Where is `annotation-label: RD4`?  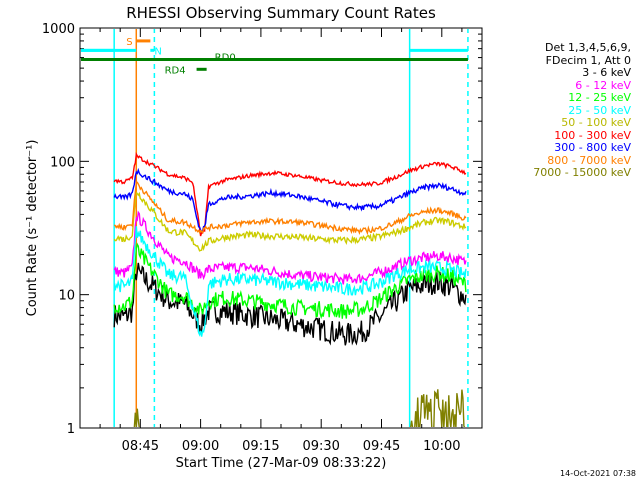
annotation-label: RD4 is located at coordinates (175, 70).